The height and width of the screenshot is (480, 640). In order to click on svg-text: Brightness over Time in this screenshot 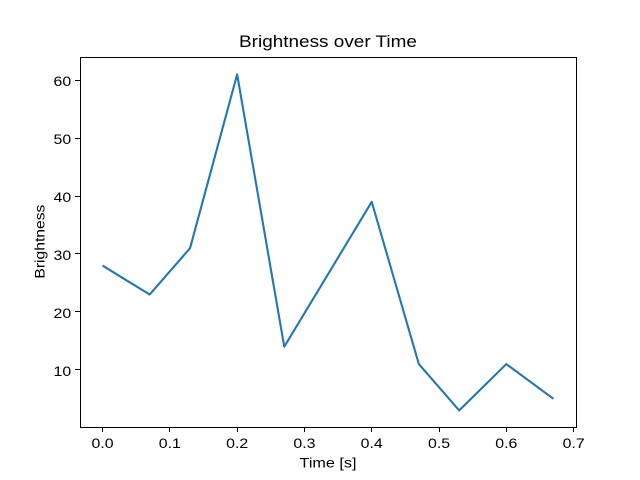, I will do `click(328, 41)`.